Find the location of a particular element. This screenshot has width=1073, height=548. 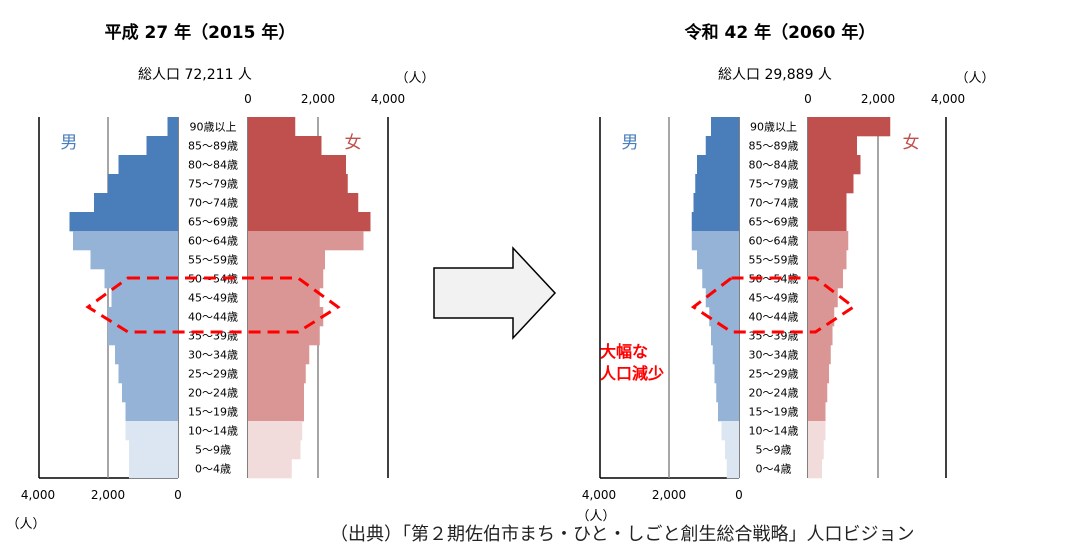

age-group-label: 75～79歳 is located at coordinates (213, 184).